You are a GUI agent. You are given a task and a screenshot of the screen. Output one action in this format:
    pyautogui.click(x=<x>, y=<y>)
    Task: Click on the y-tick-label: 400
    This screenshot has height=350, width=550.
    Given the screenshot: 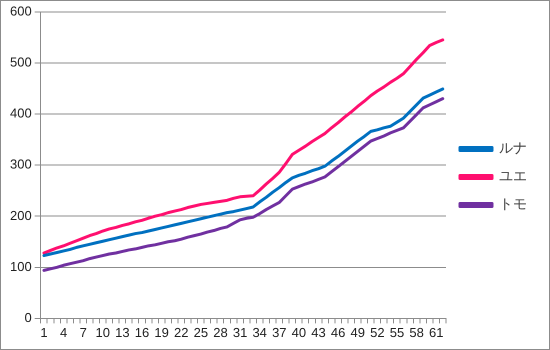 What is the action you would take?
    pyautogui.click(x=21, y=113)
    